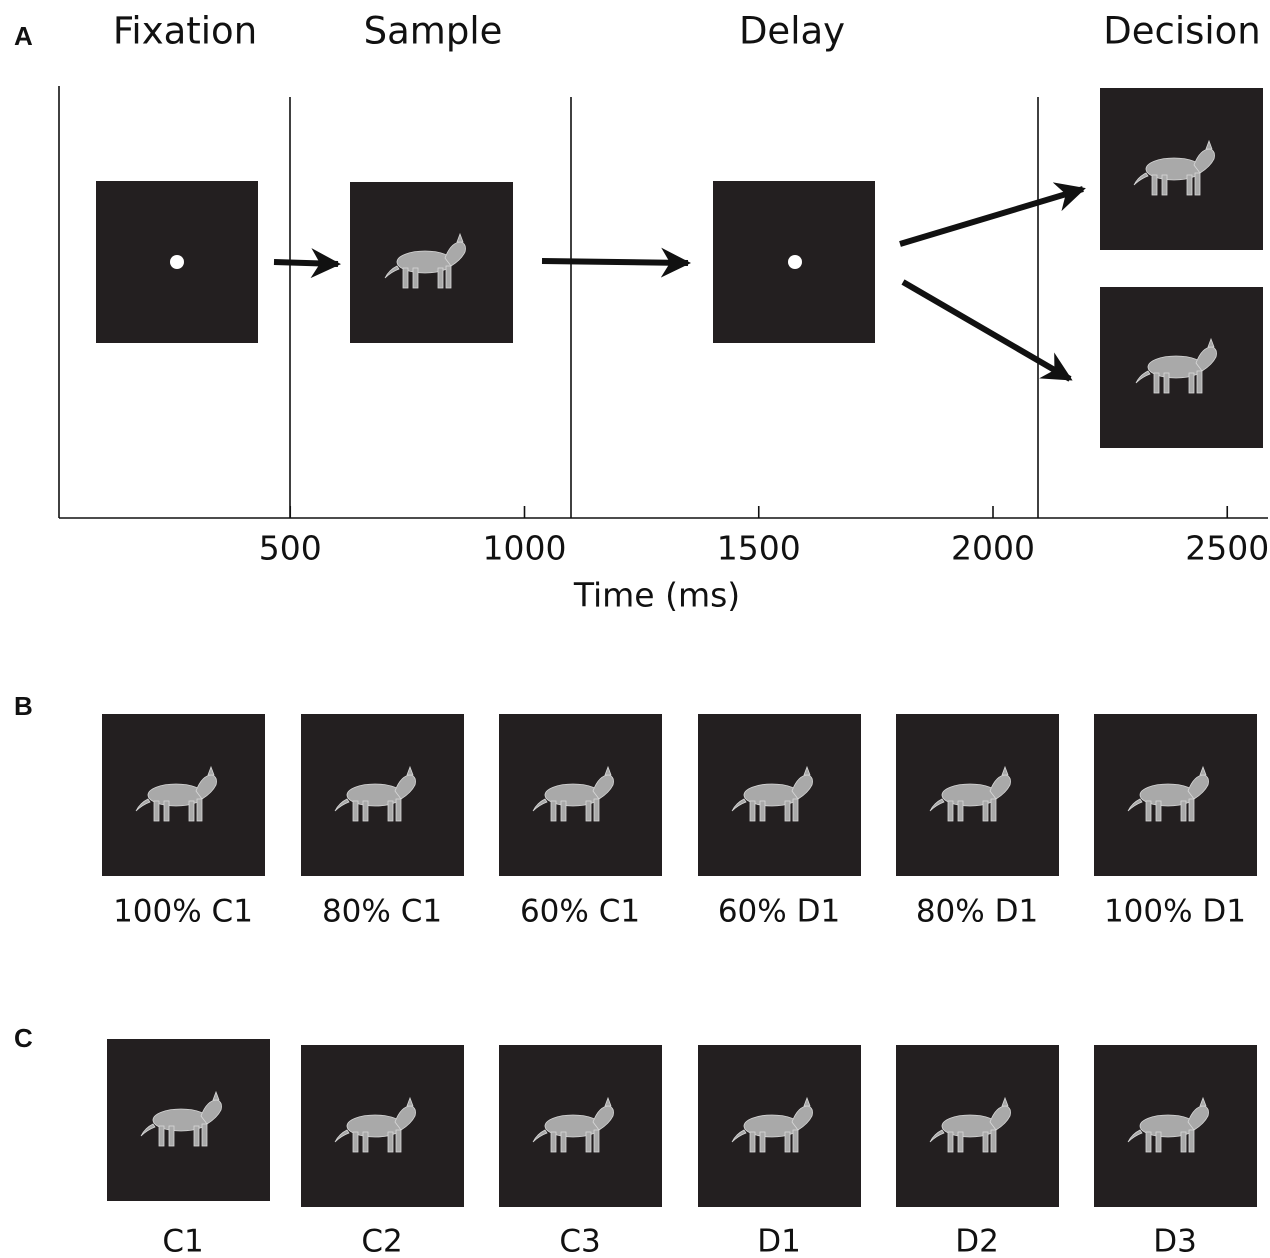 The image size is (1270, 1258). What do you see at coordinates (759, 548) in the screenshot?
I see `tick-label: 1500` at bounding box center [759, 548].